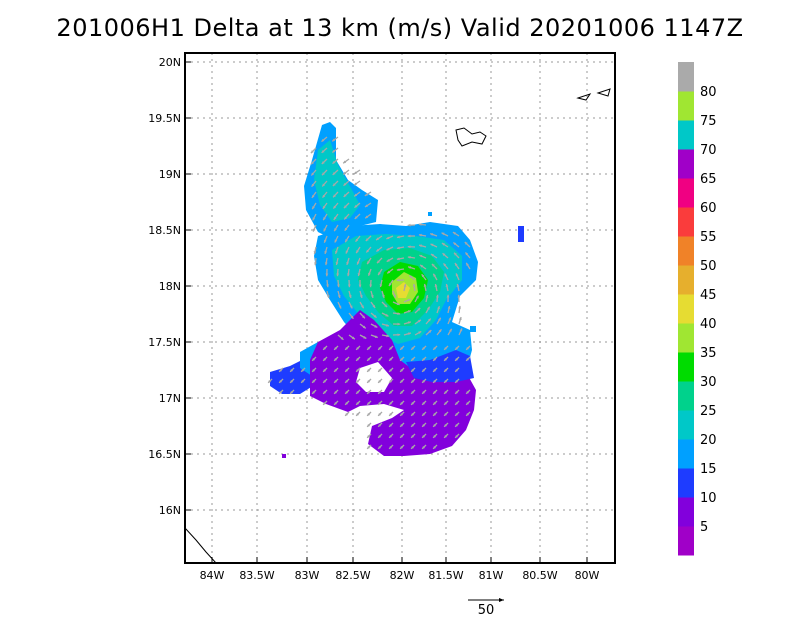 Image resolution: width=800 pixels, height=618 pixels. Describe the element at coordinates (697, 309) in the screenshot. I see `colorbar: 5 10 15 20 25 30 35 40 45 50 55 60 65 70 75 80` at that location.